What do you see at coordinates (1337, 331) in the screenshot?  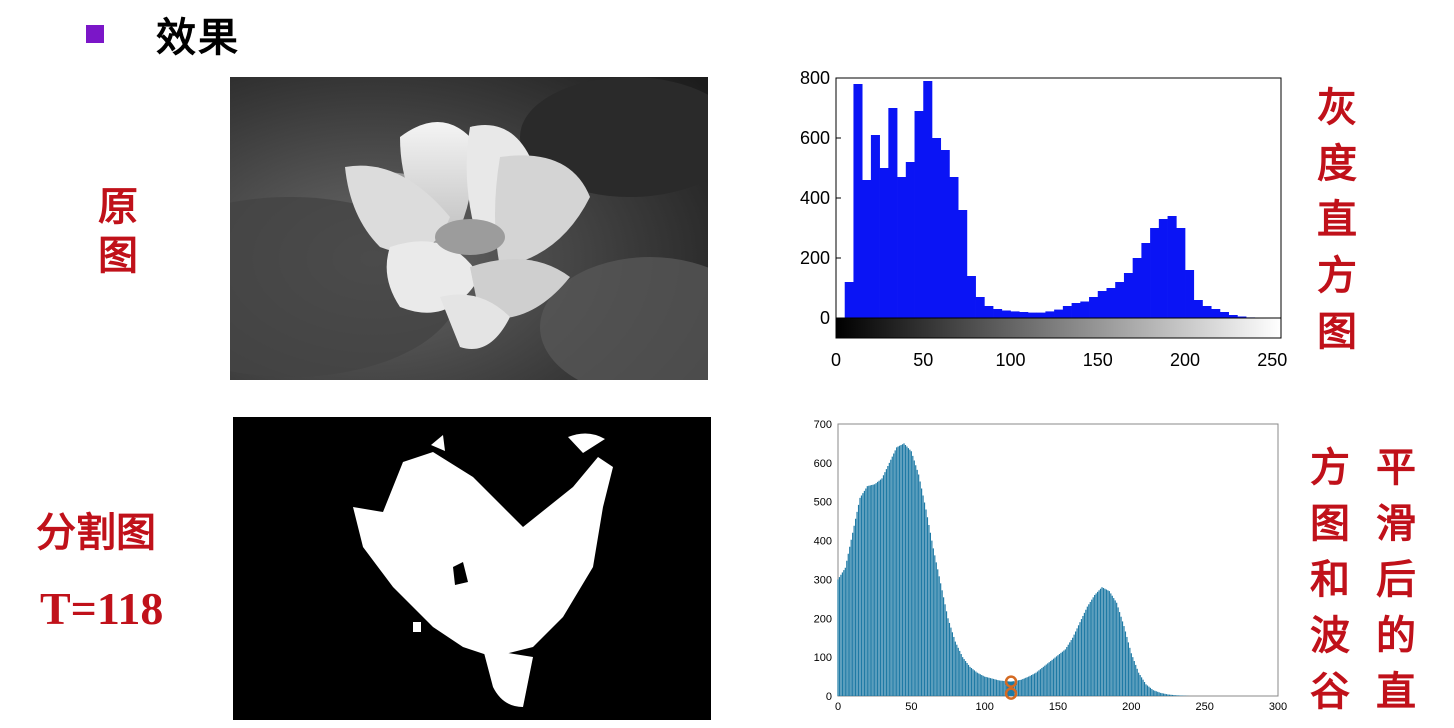 I see `label-histogram-char: 图` at bounding box center [1337, 331].